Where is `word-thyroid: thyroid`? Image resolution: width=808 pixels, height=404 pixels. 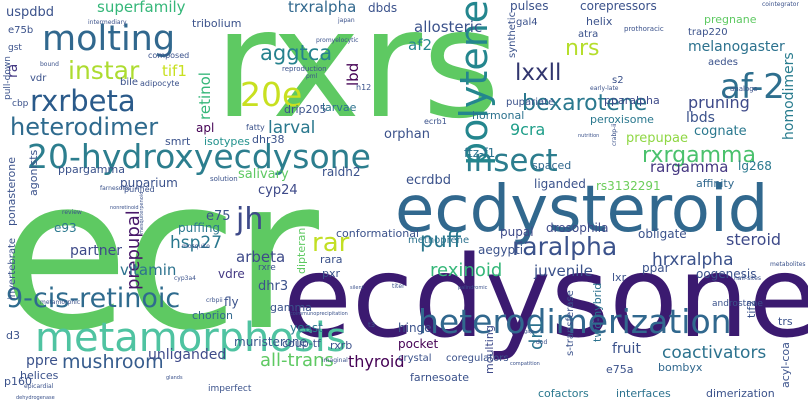 word-thyroid: thyroid is located at coordinates (376, 361).